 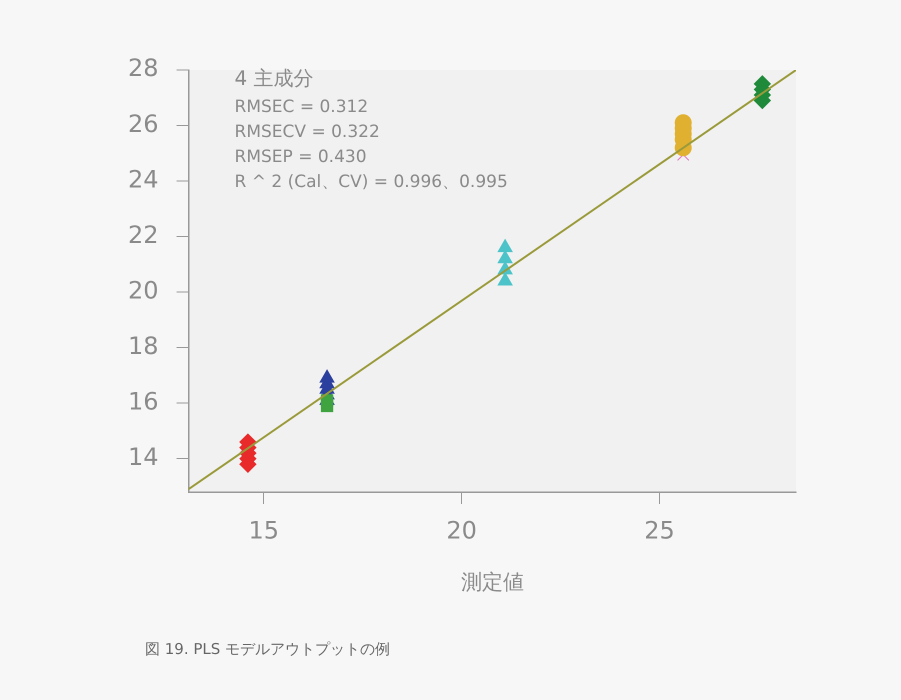 What do you see at coordinates (143, 68) in the screenshot?
I see `y-tick-label: 28` at bounding box center [143, 68].